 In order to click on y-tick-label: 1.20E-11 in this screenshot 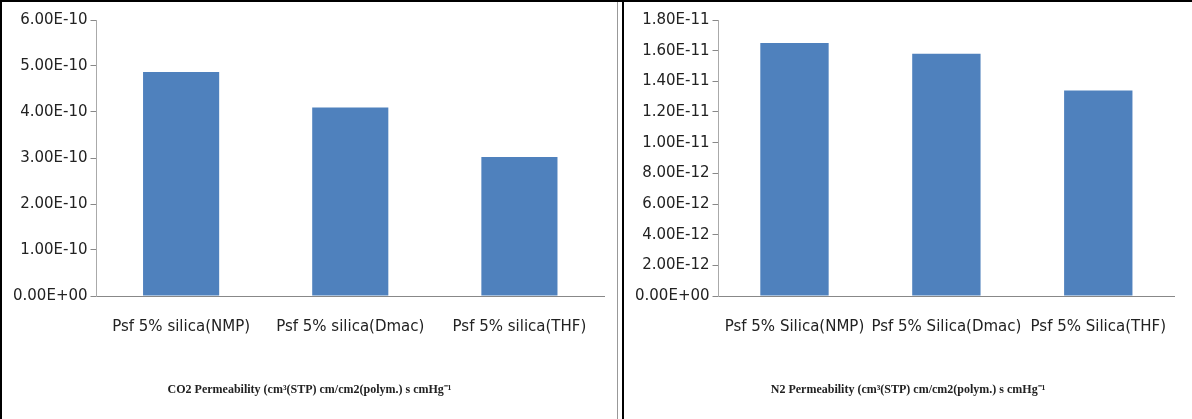, I will do `click(676, 110)`.